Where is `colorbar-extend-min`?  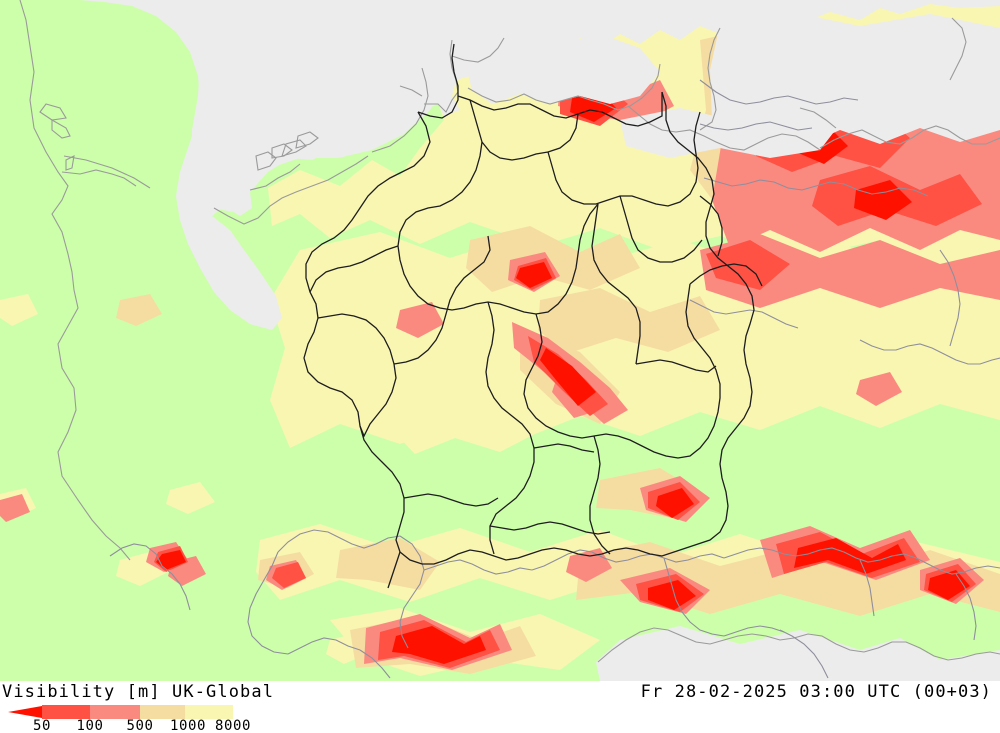 colorbar-extend-min is located at coordinates (25, 712).